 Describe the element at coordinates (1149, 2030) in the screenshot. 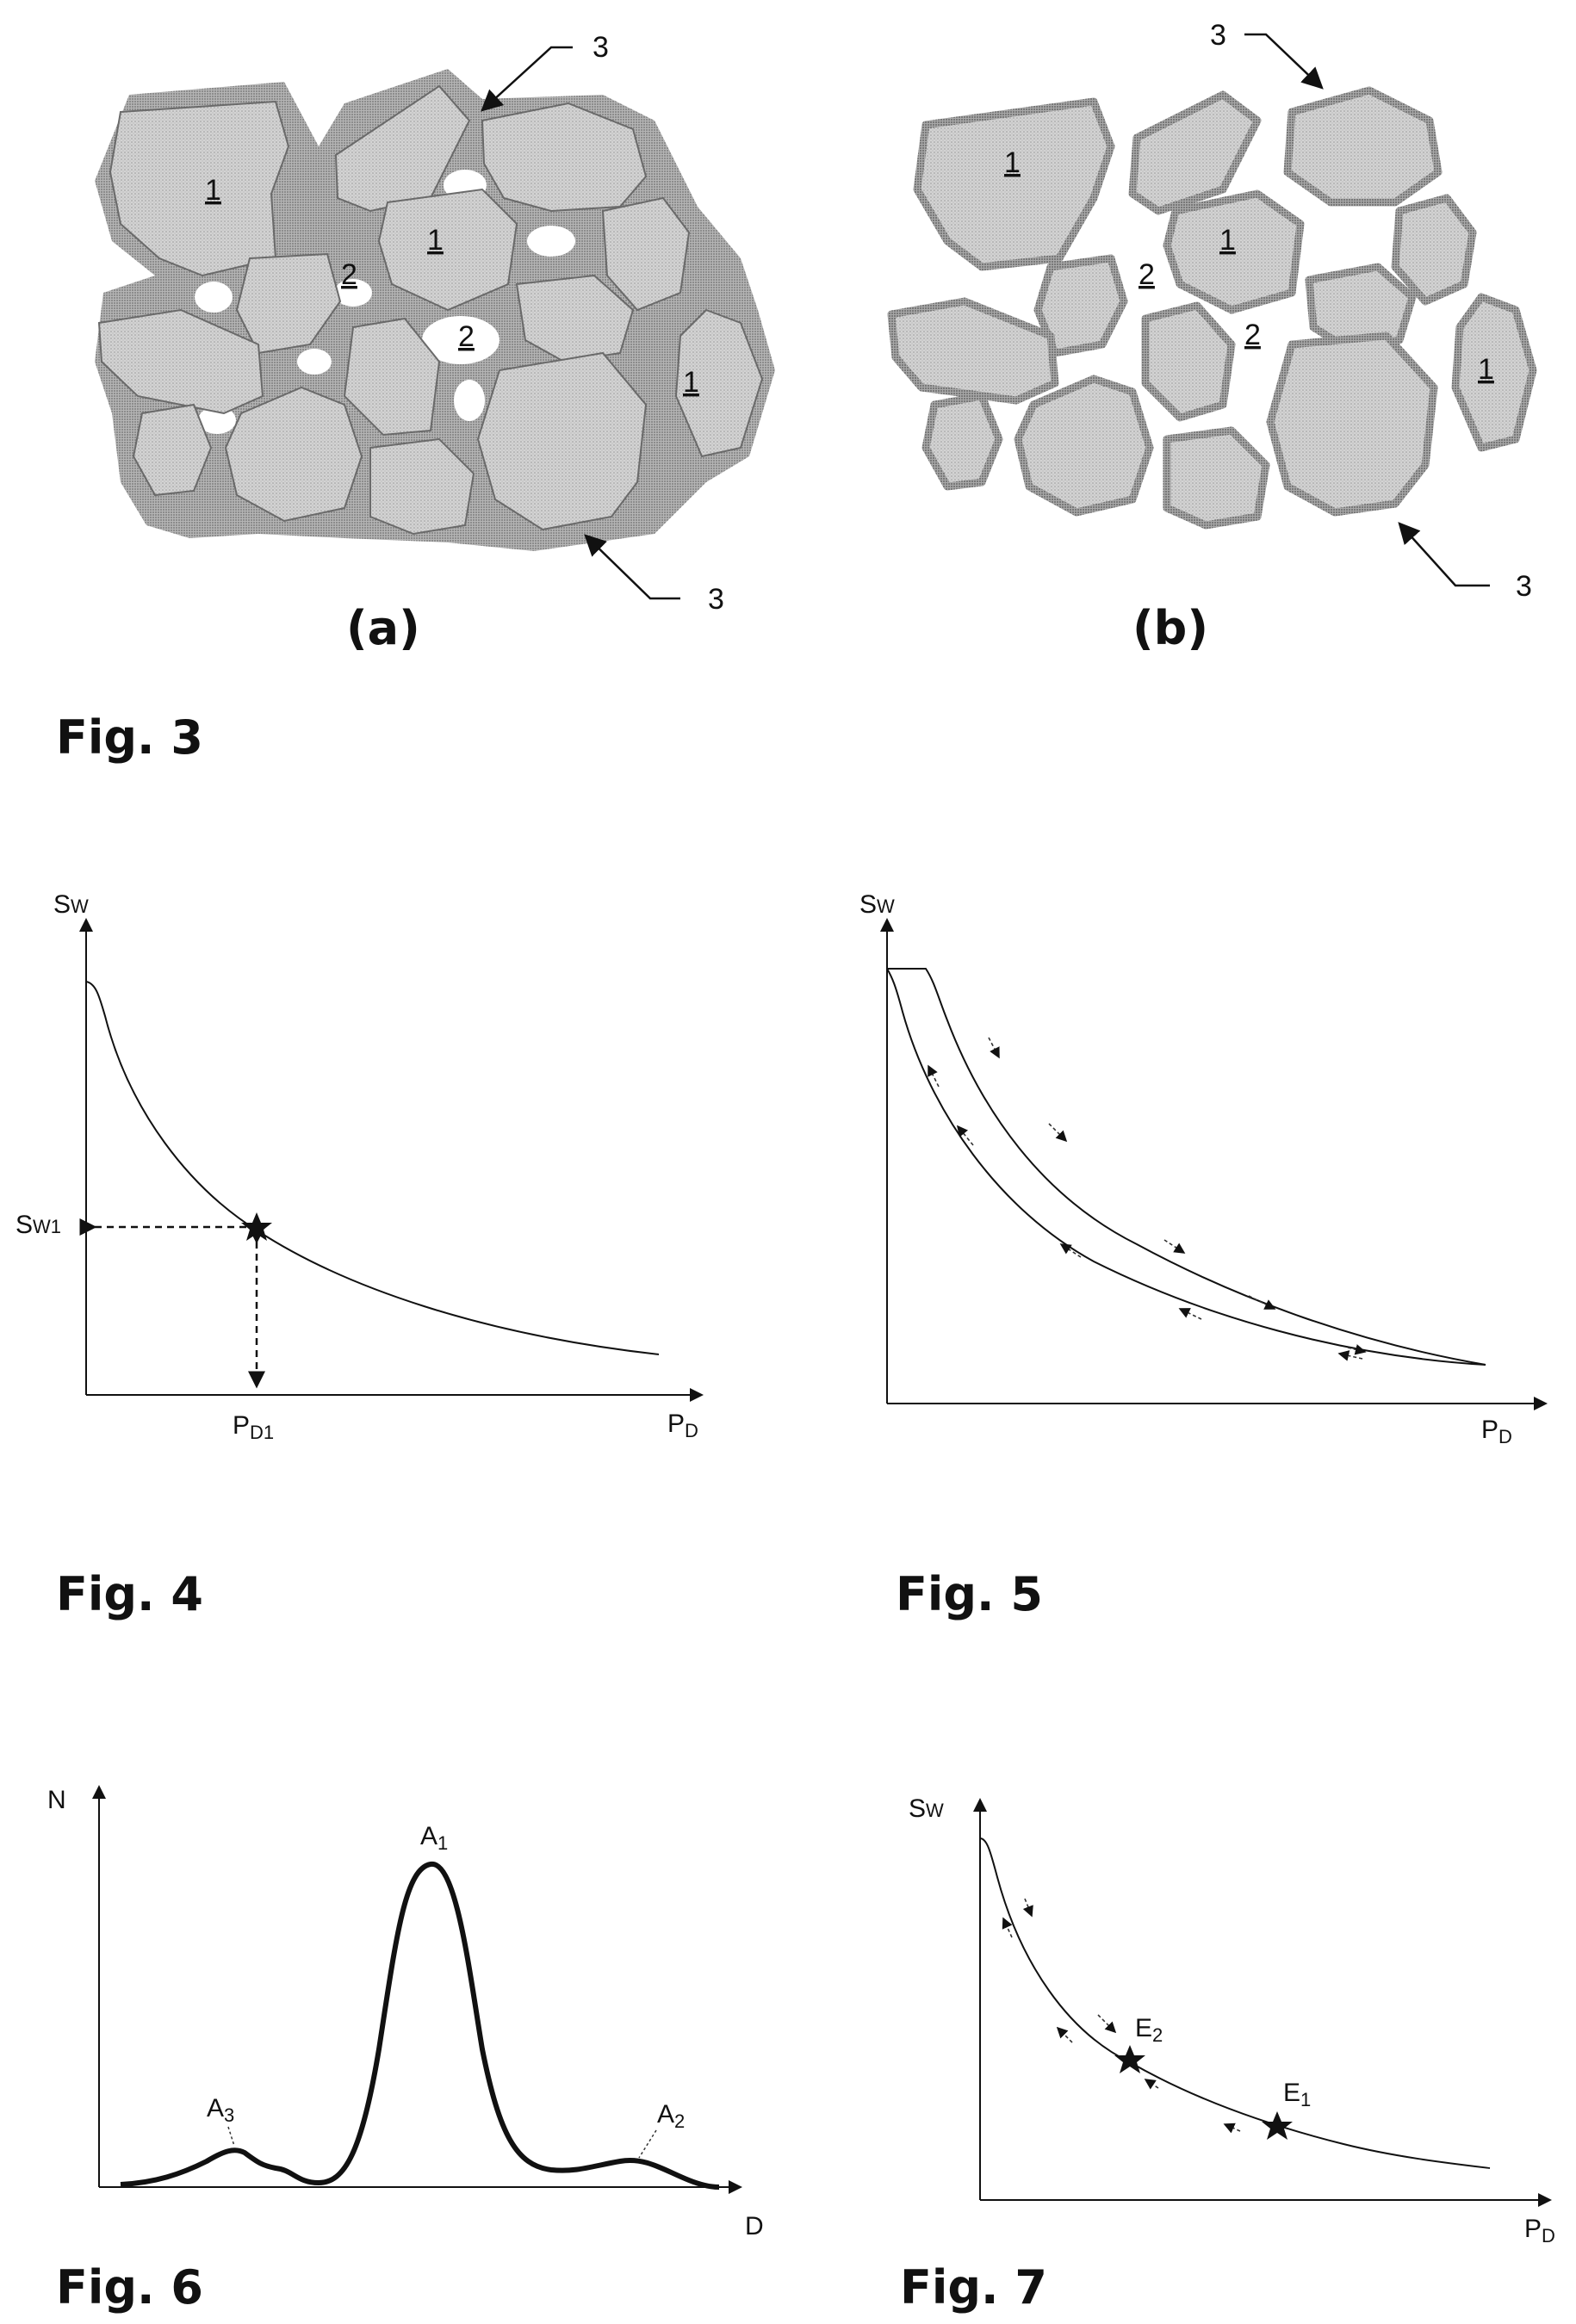

I see `fig7-point-e2: E2` at that location.